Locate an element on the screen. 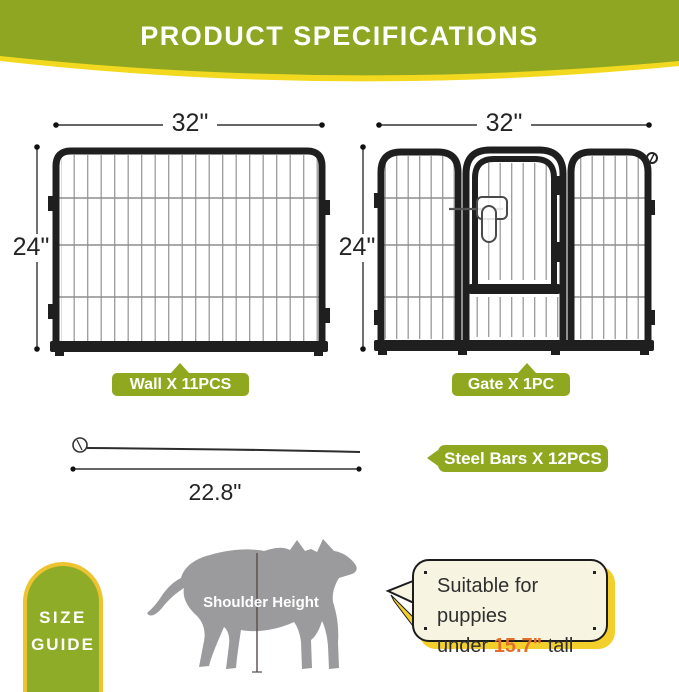 The height and width of the screenshot is (692, 679). wall-height-dimension: 24" is located at coordinates (31, 247).